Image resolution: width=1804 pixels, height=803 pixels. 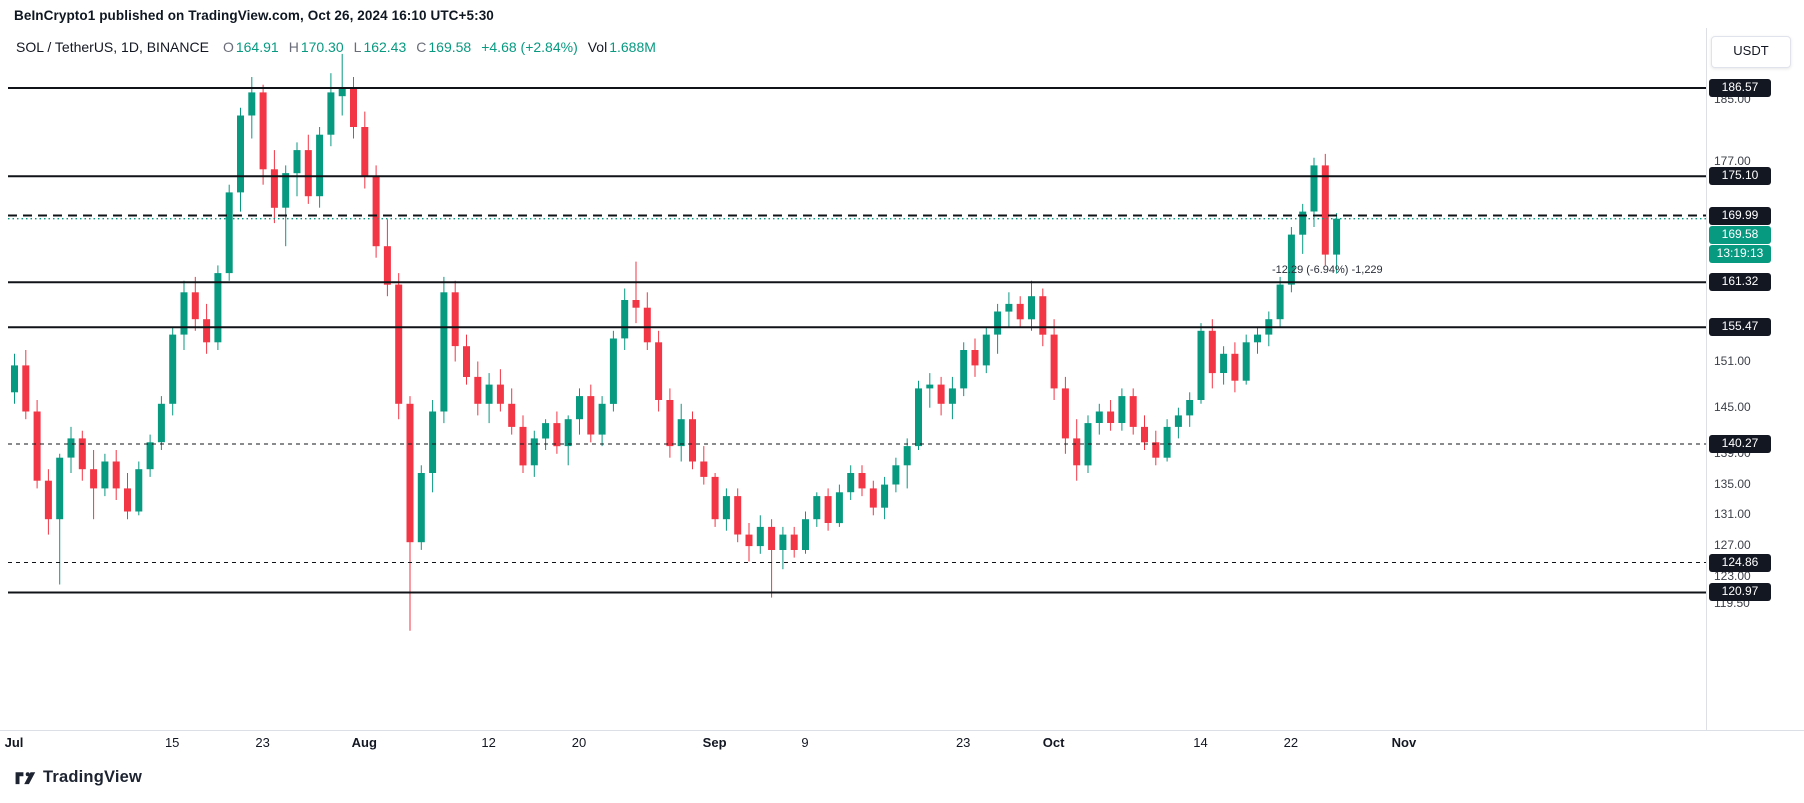 I want to click on price-tick: 135.00, so click(x=1732, y=483).